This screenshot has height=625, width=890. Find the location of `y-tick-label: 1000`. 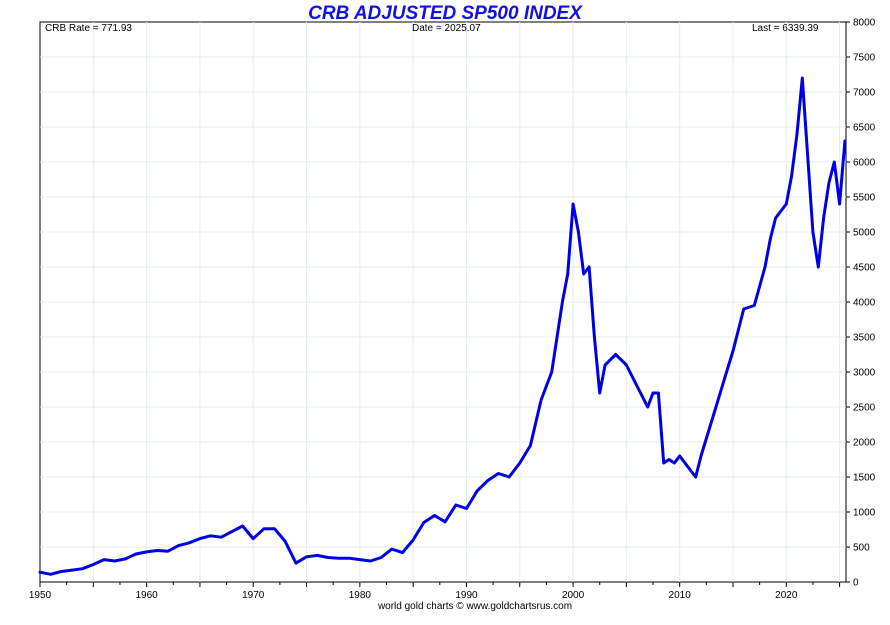

y-tick-label: 1000 is located at coordinates (864, 513).